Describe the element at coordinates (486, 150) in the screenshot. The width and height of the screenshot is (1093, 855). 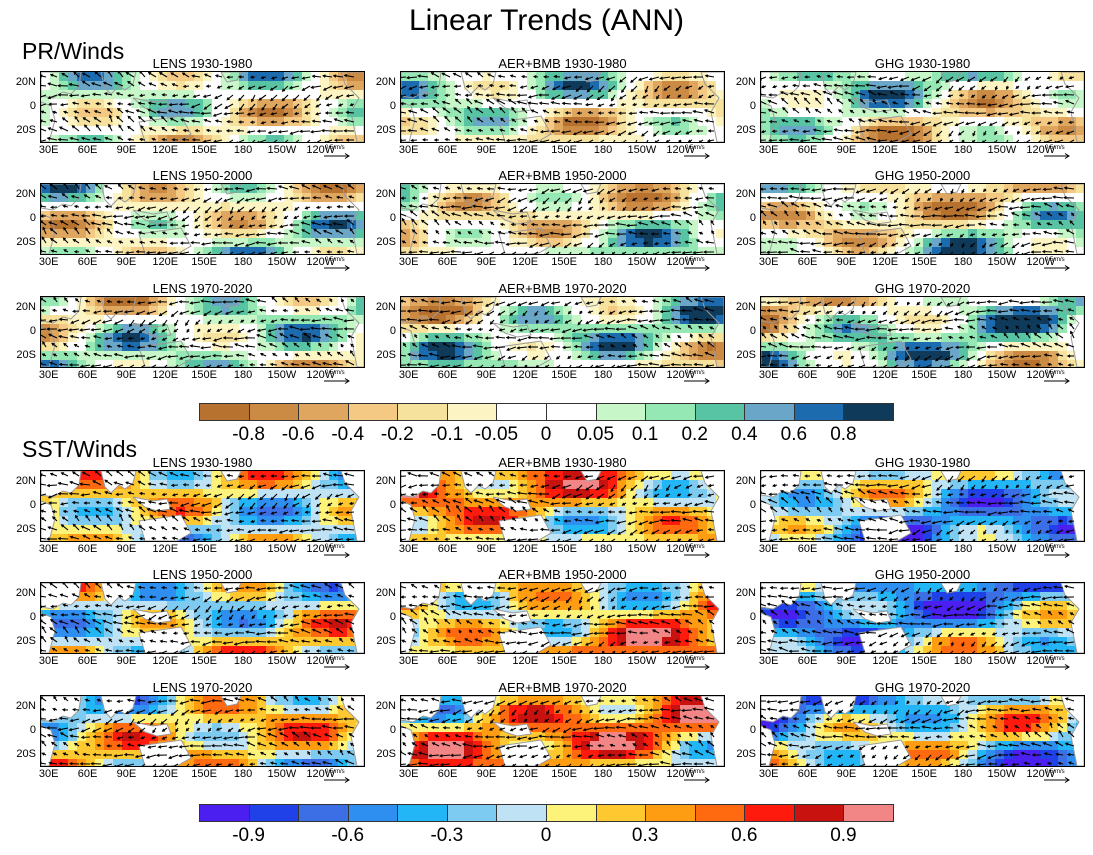
I see `x-tick-label: 90E` at that location.